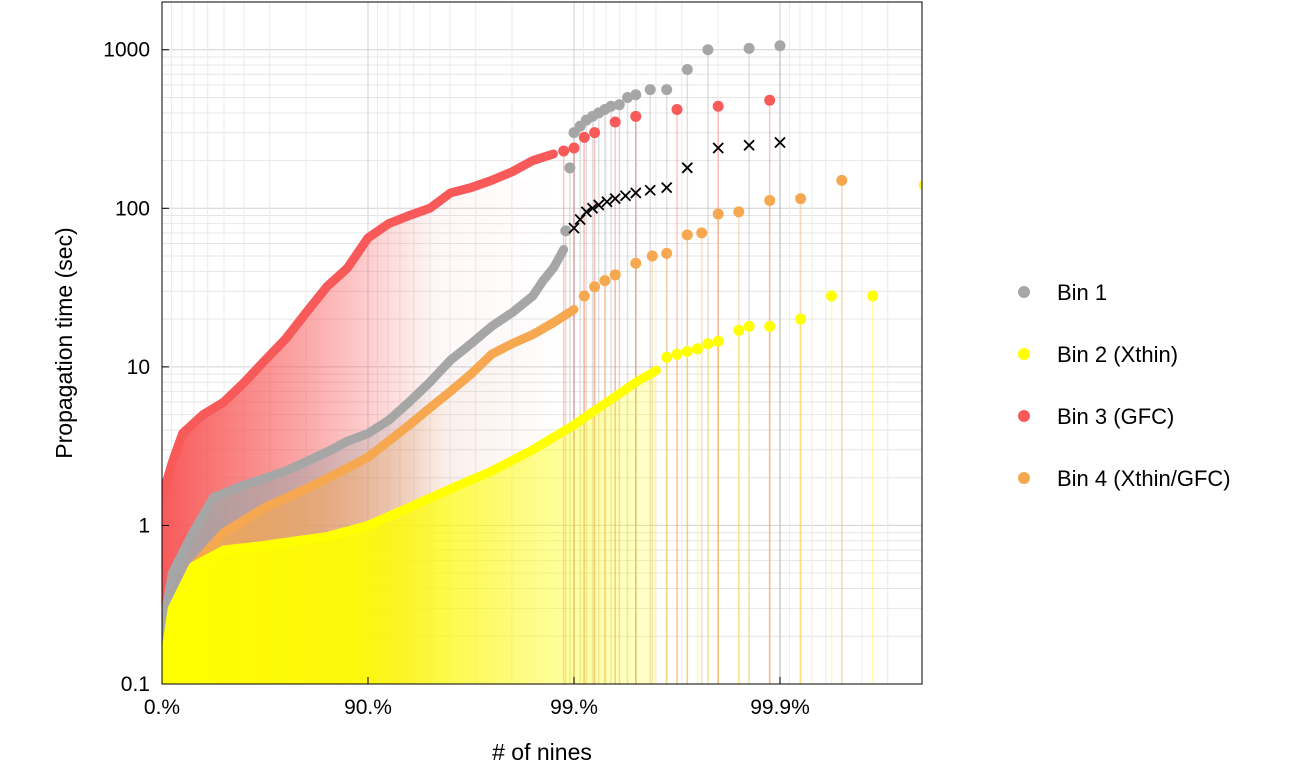  I want to click on legend-item: Bin 2 (Xthin), so click(1098, 354).